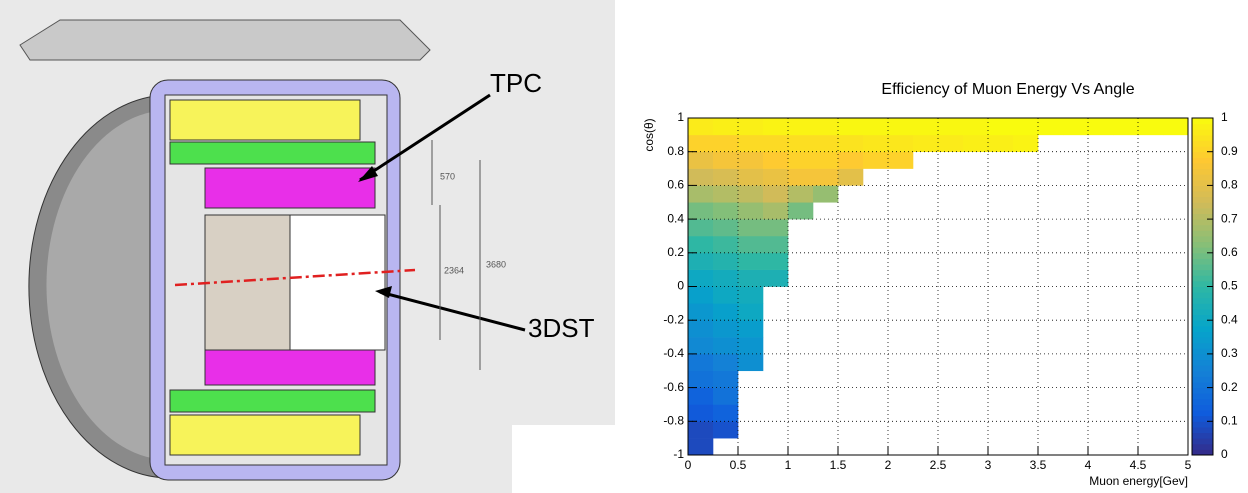 This screenshot has height=493, width=1248. What do you see at coordinates (675, 185) in the screenshot?
I see `y-tick-label: 0.6` at bounding box center [675, 185].